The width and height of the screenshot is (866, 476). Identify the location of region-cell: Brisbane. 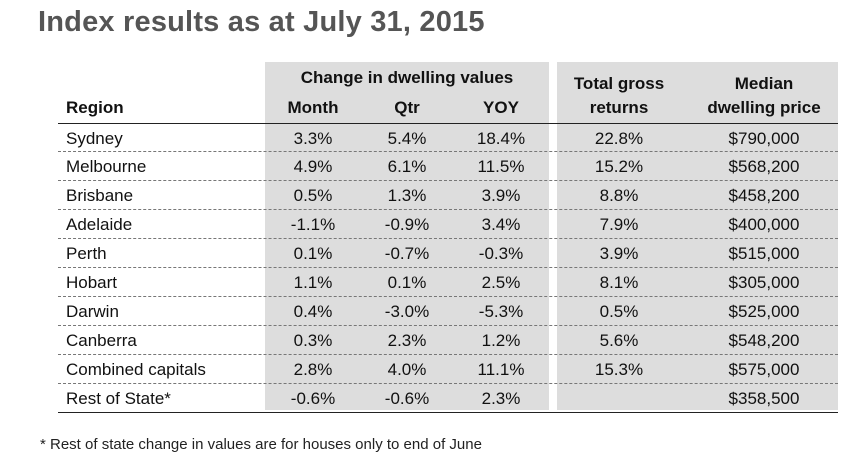
(100, 195).